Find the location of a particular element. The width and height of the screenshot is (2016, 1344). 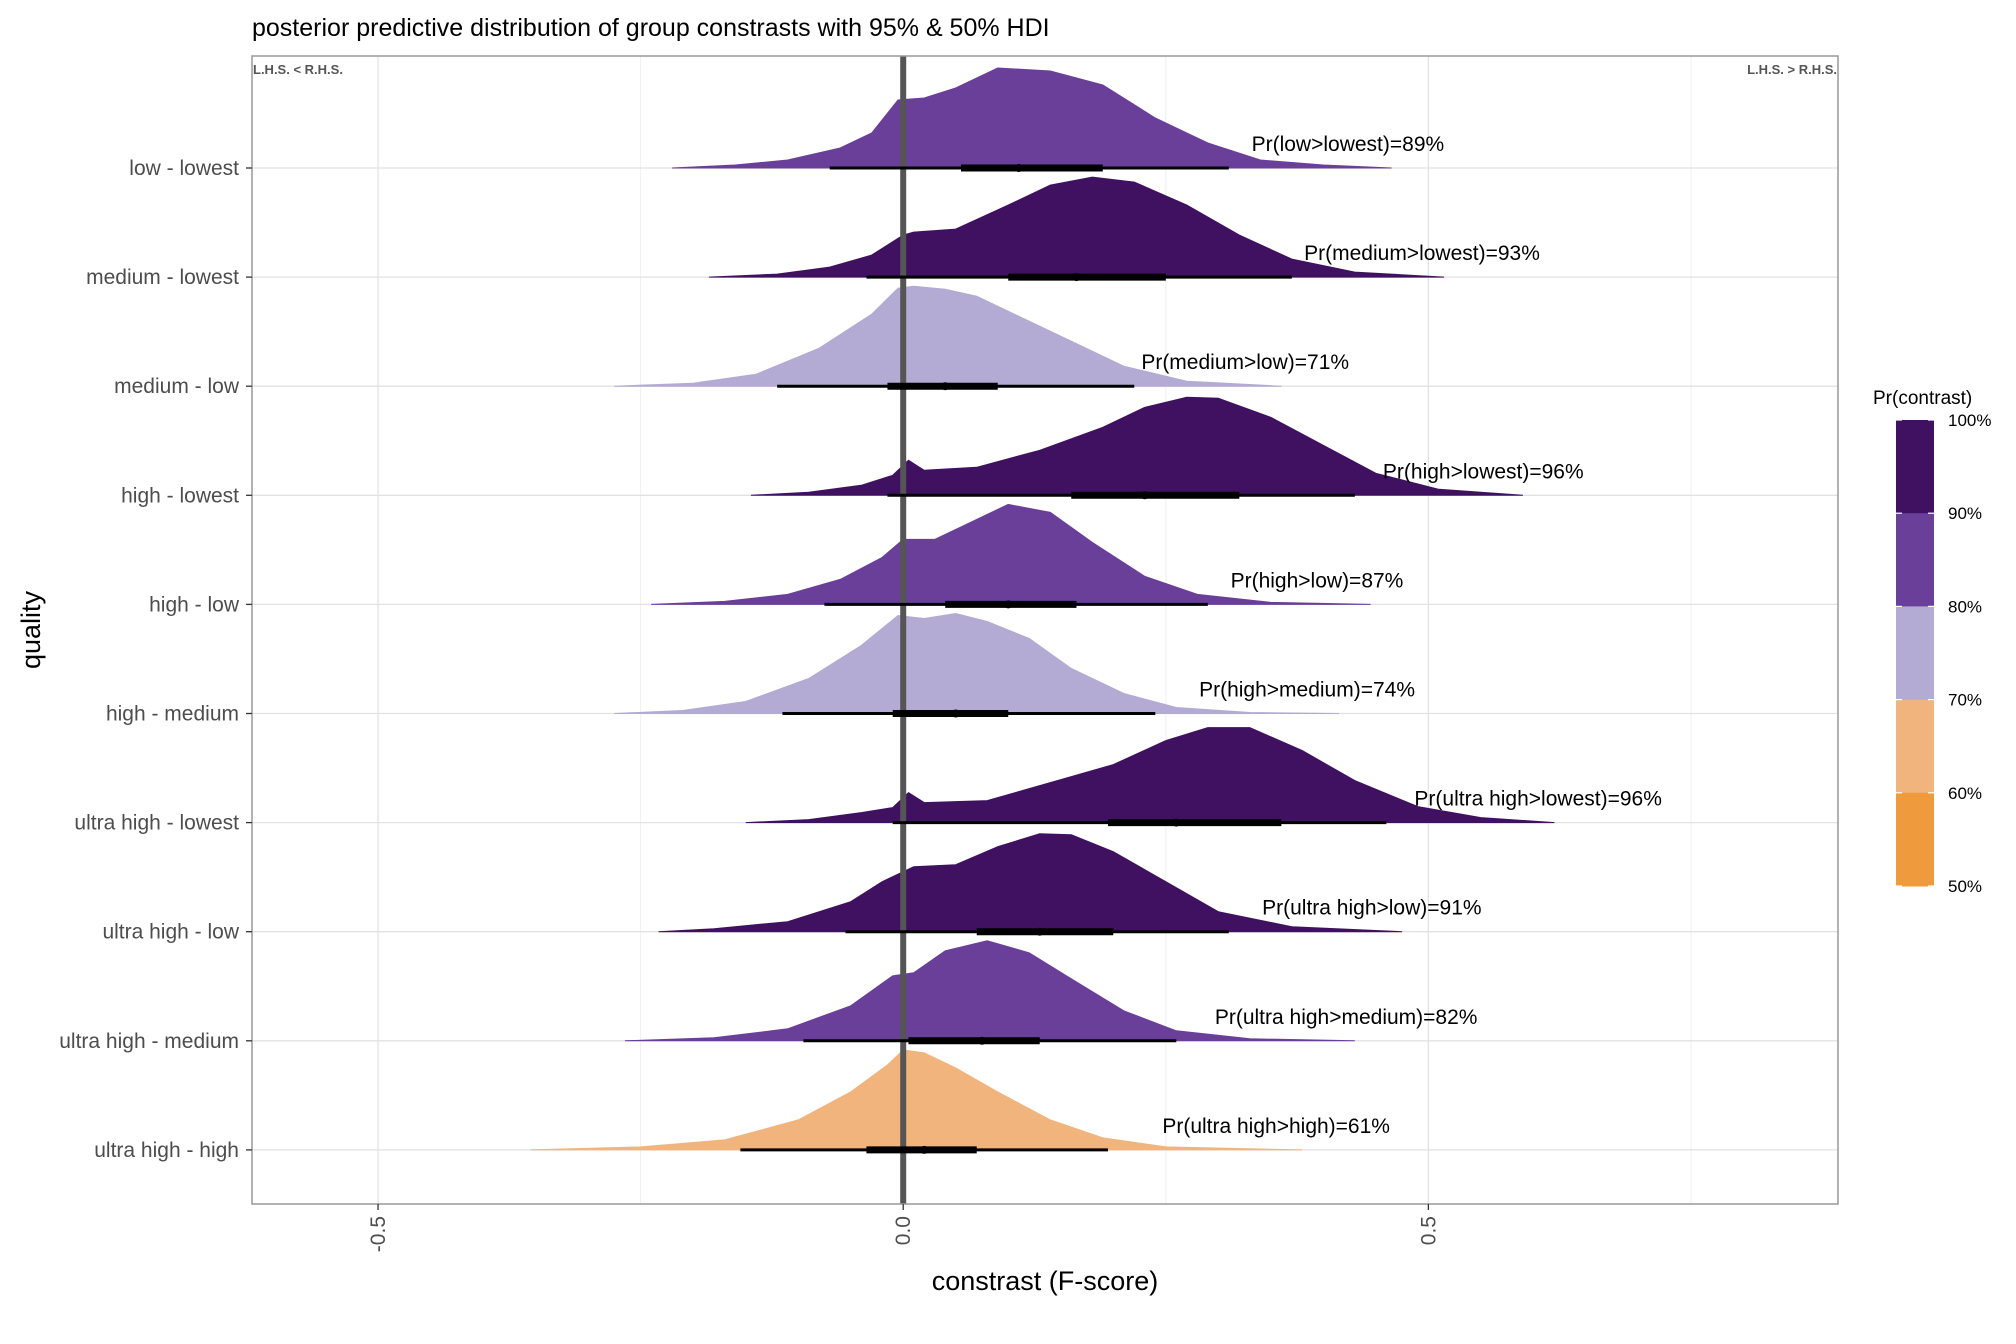

legend-label: 70% is located at coordinates (1965, 700).